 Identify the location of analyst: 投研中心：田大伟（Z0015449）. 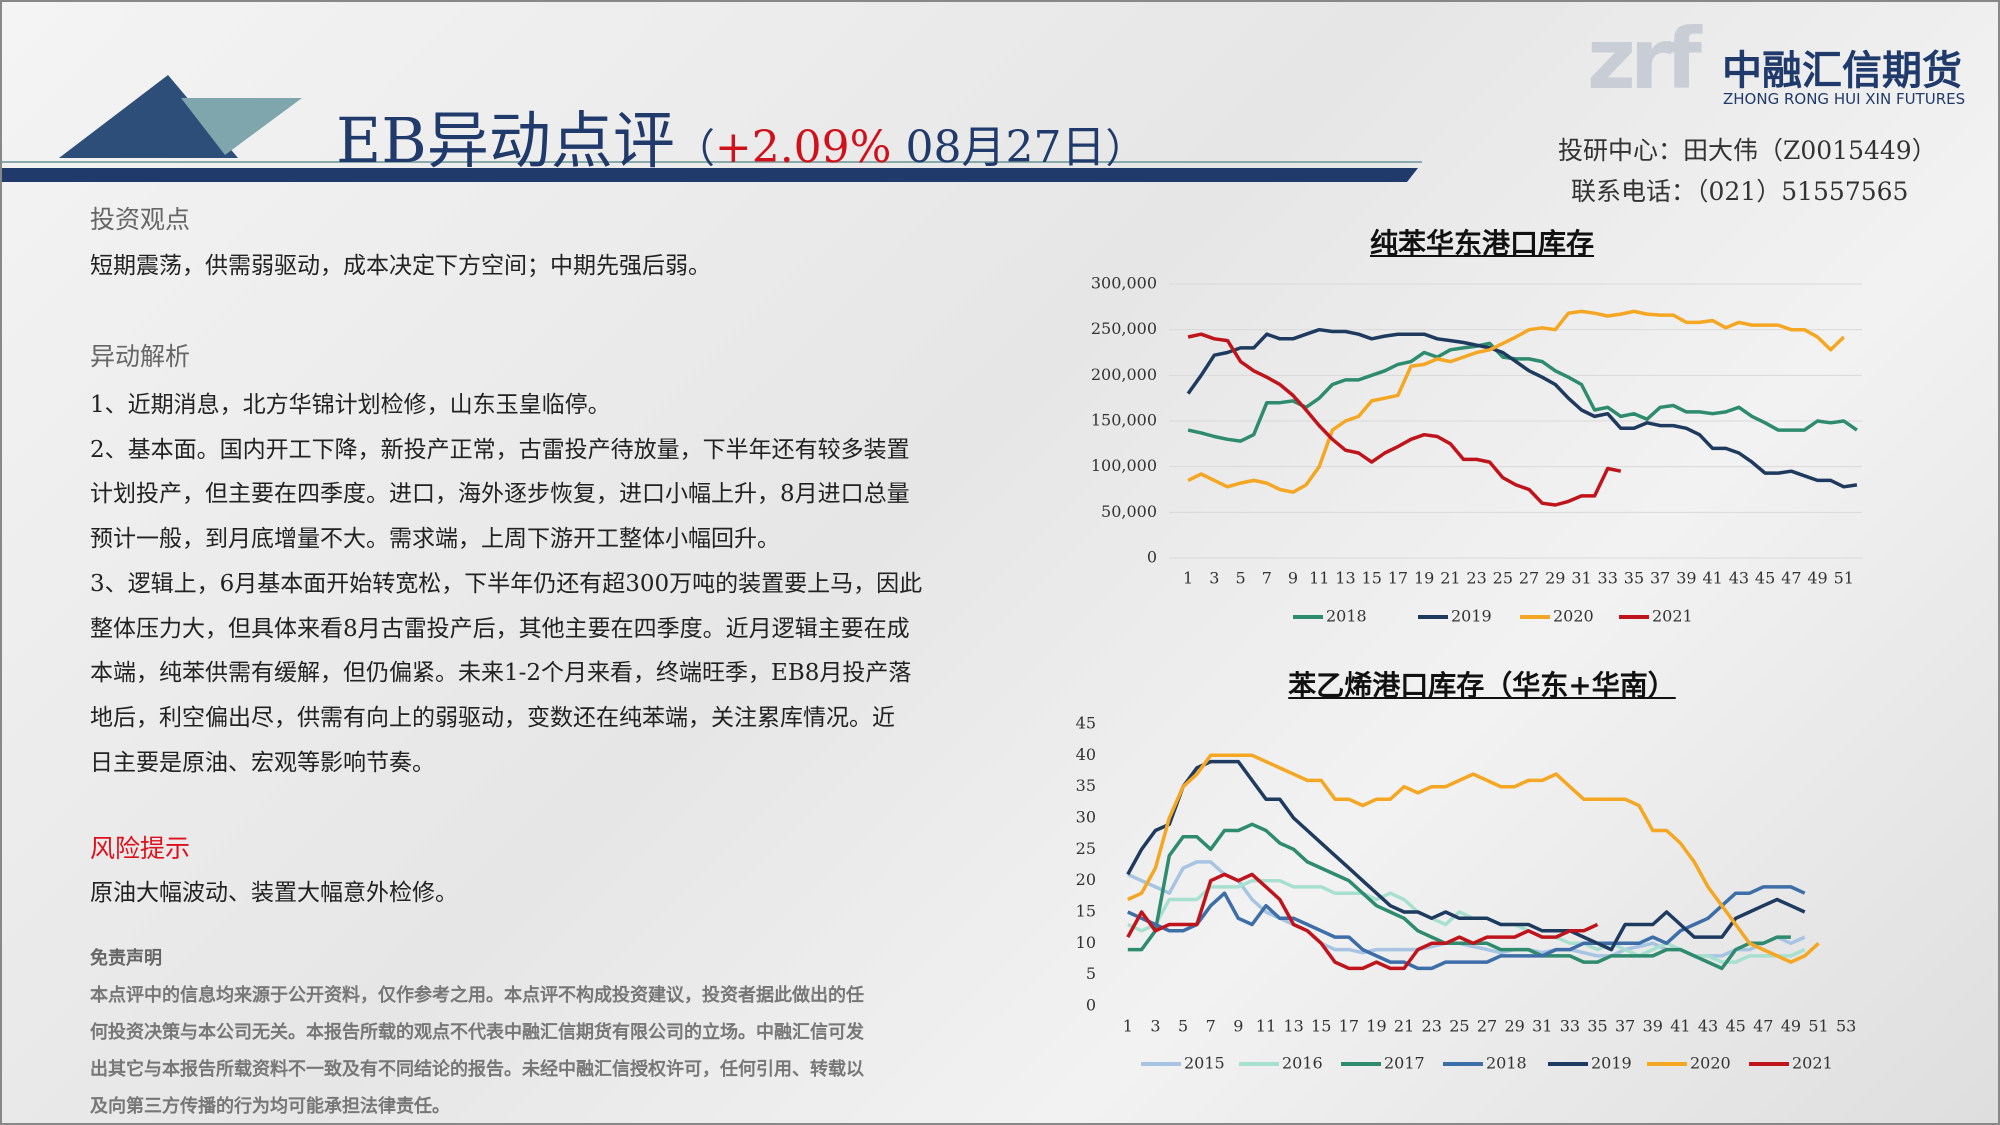
(1747, 150).